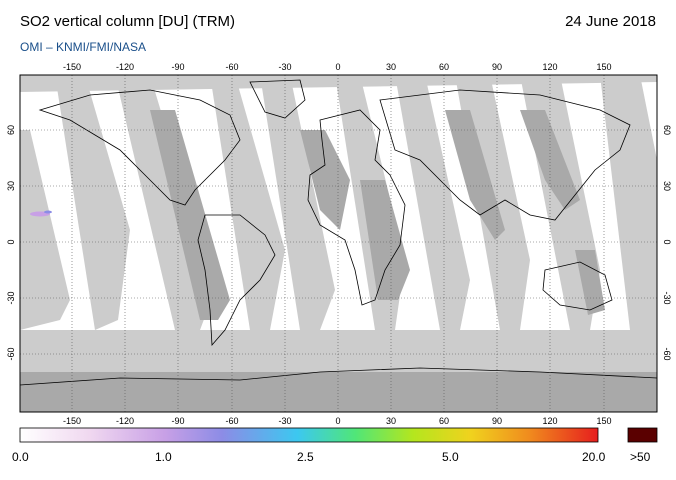  Describe the element at coordinates (231, 67) in the screenshot. I see `lon-tick-top: -60` at that location.